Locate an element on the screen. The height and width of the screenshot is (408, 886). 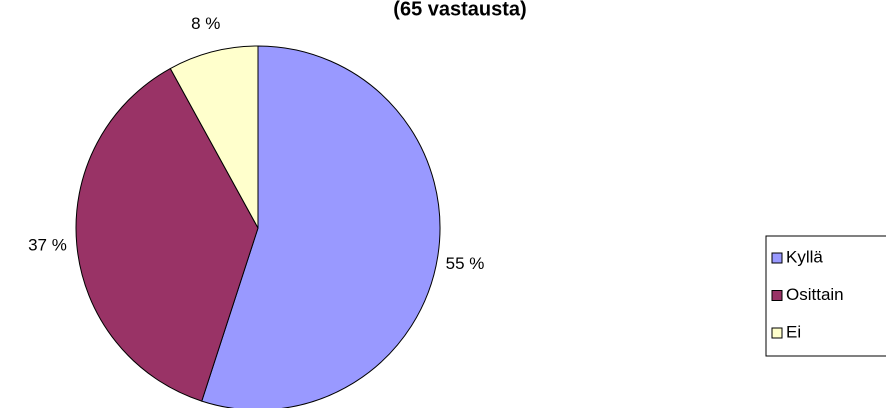
pie-slice is located at coordinates (214, 137).